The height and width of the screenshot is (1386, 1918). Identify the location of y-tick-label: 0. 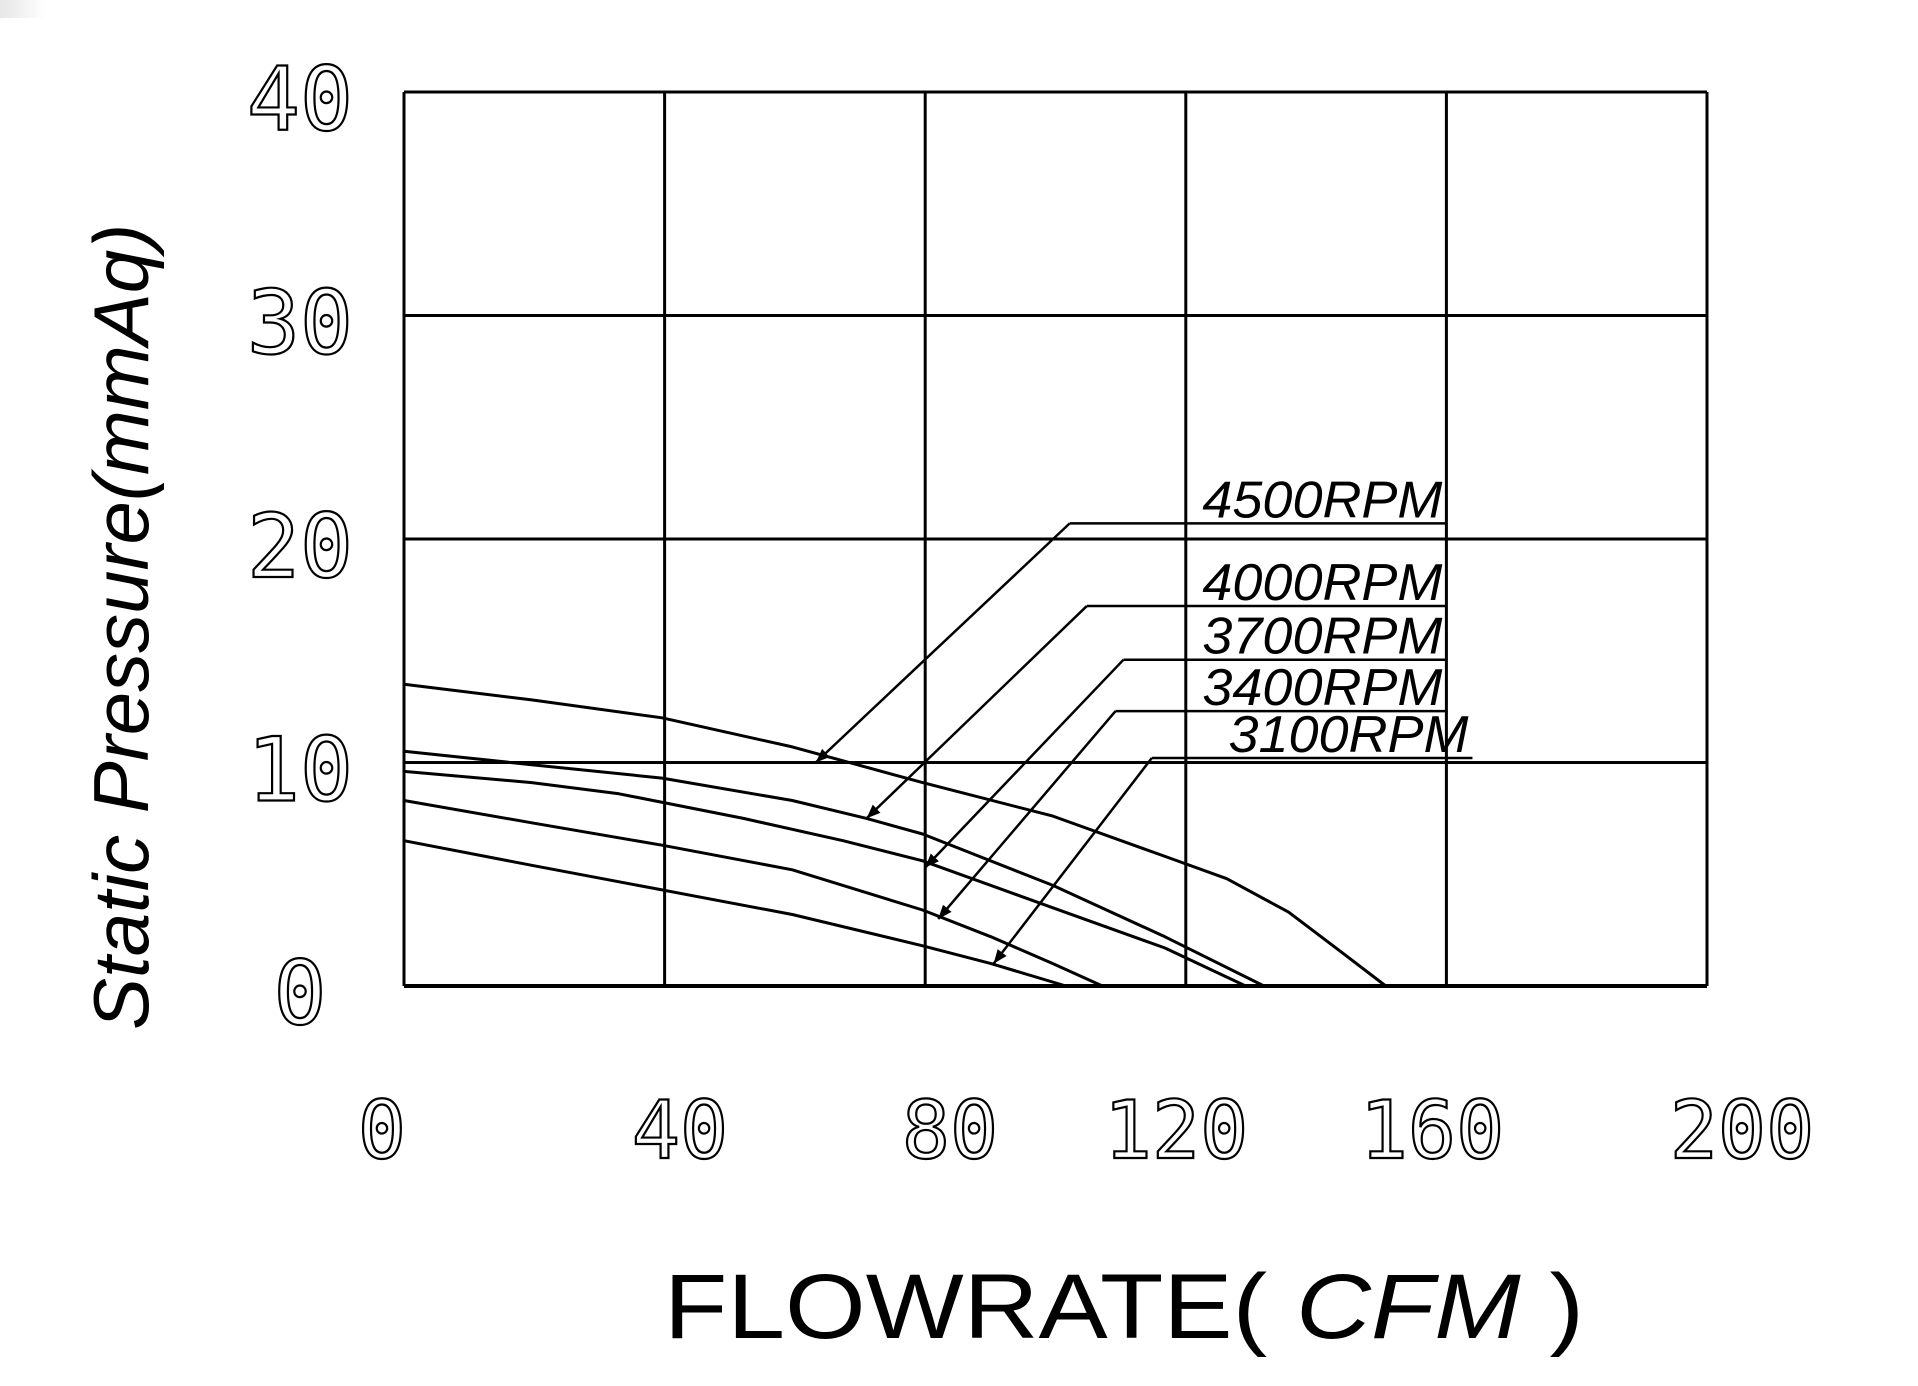
(300, 993).